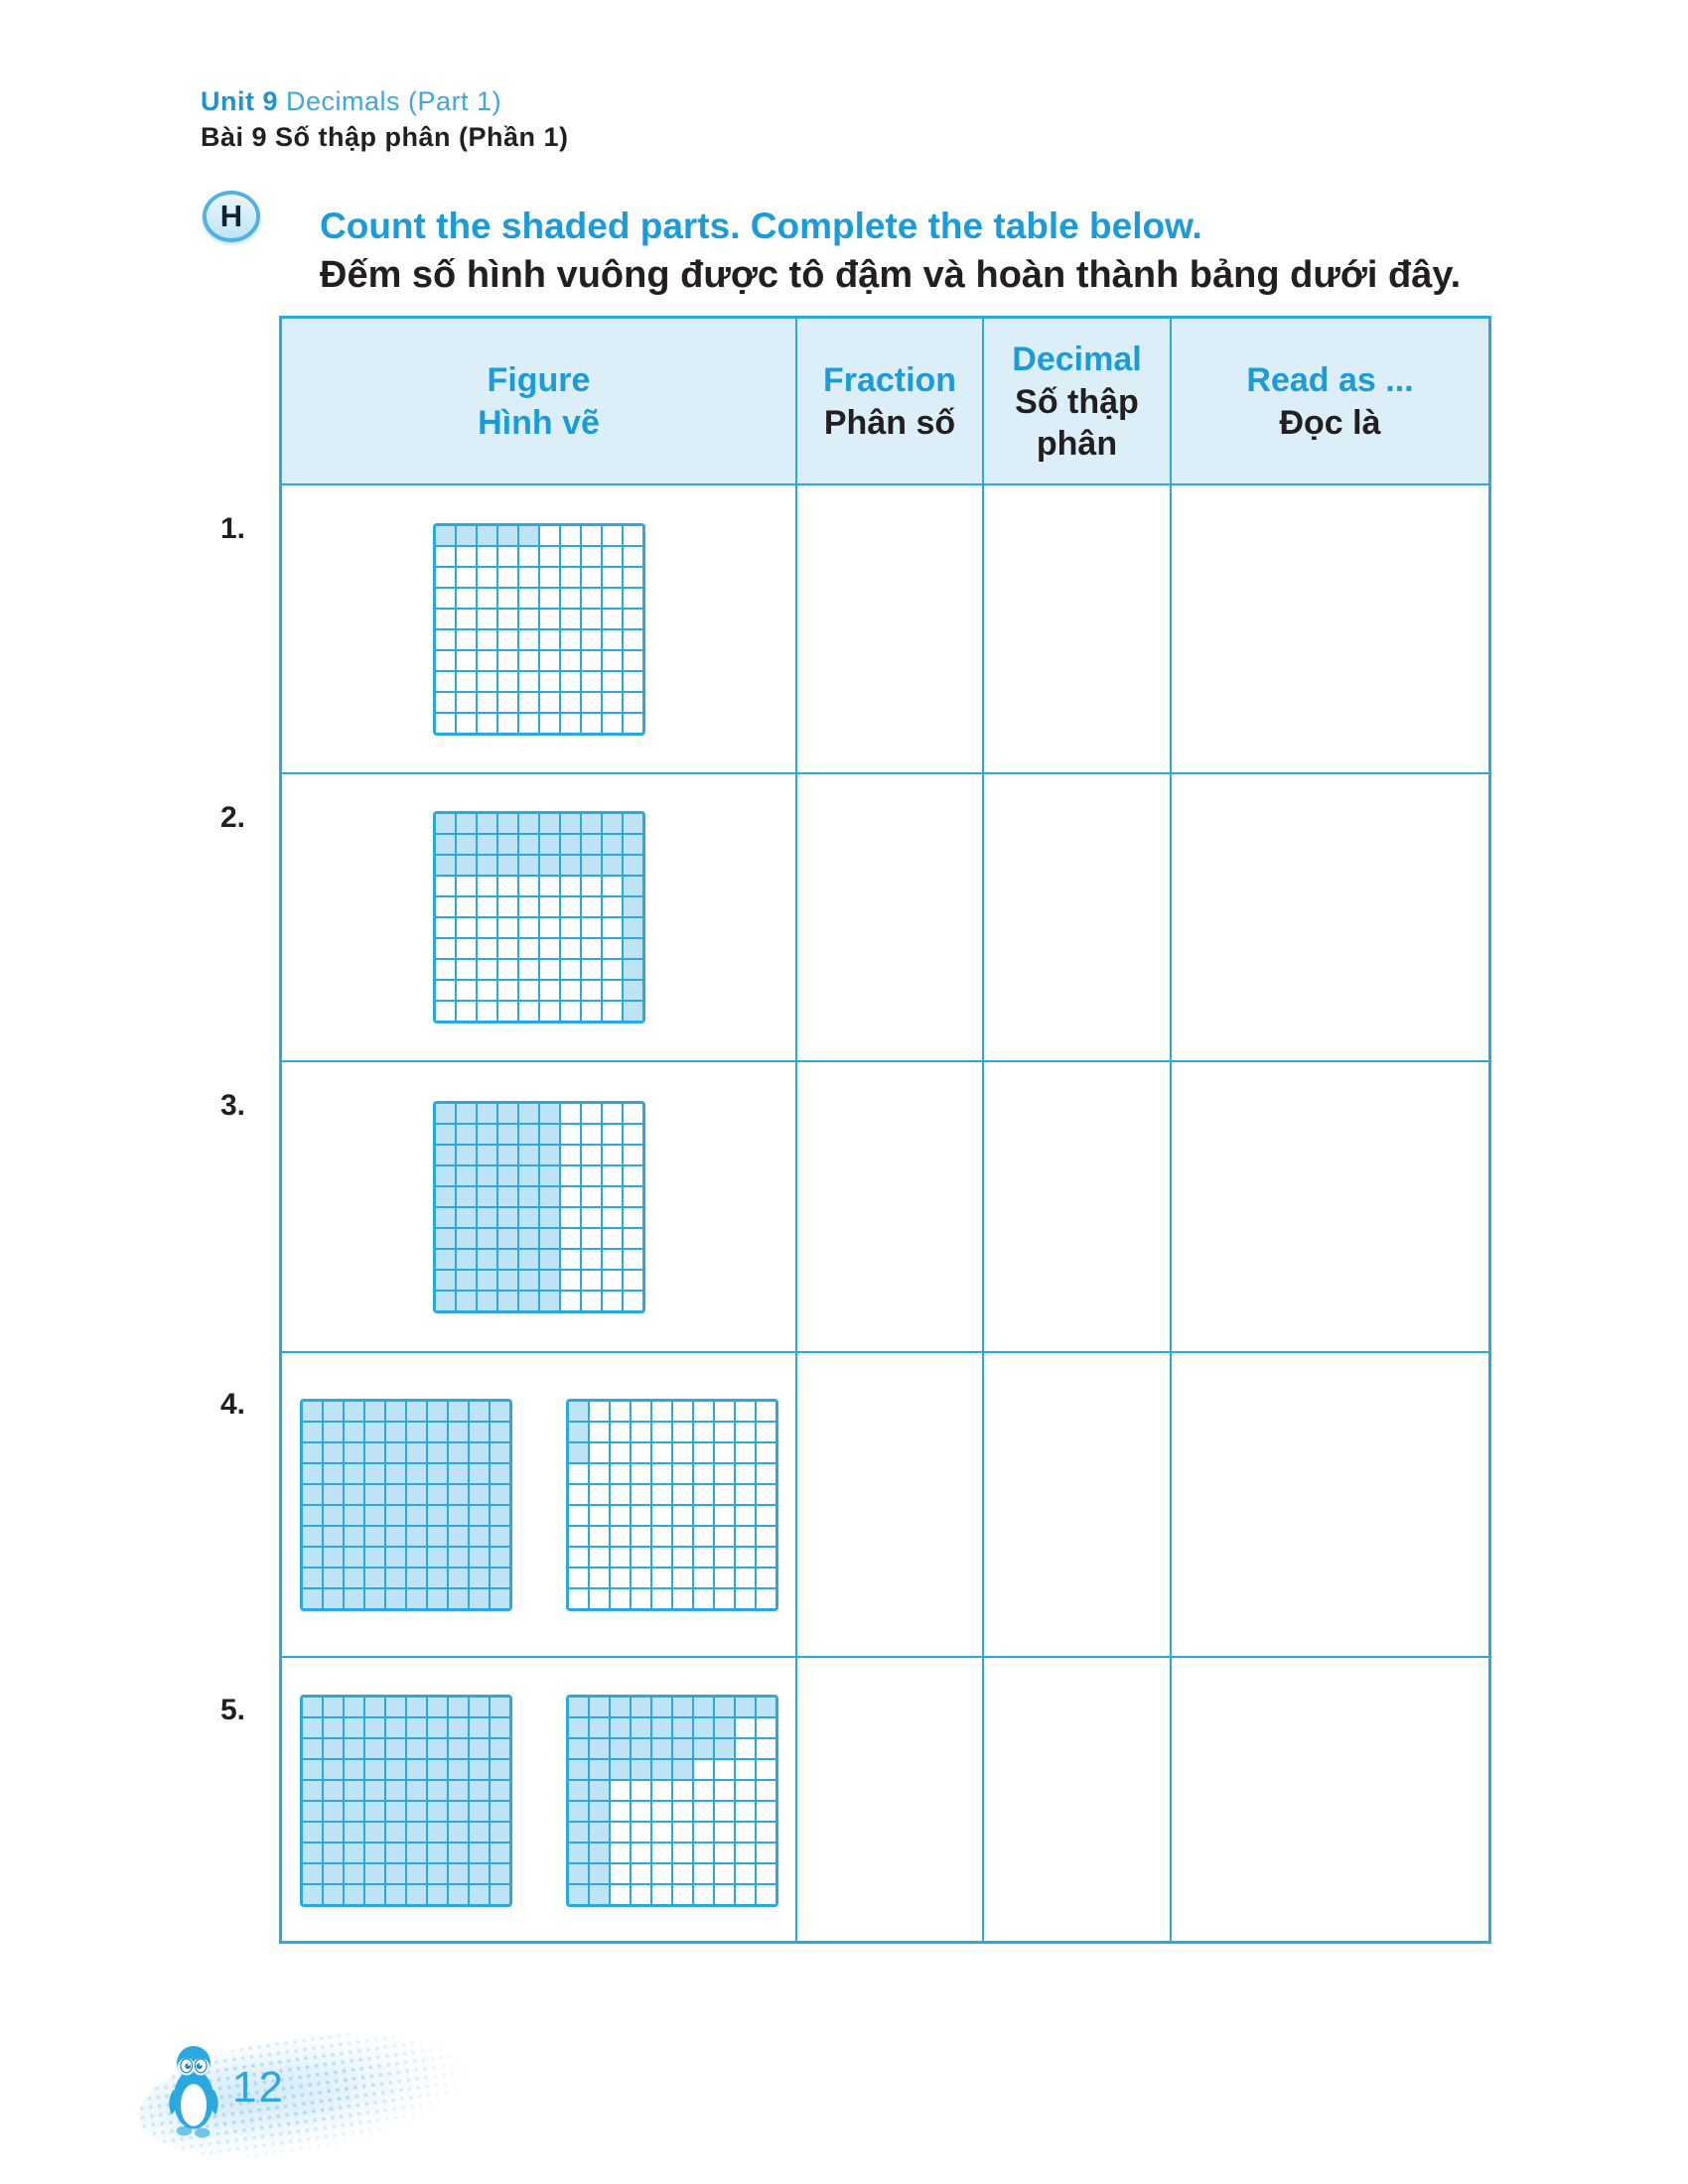 The height and width of the screenshot is (2184, 1688). Describe the element at coordinates (889, 423) in the screenshot. I see `header-fraction-vi: Phân số` at that location.